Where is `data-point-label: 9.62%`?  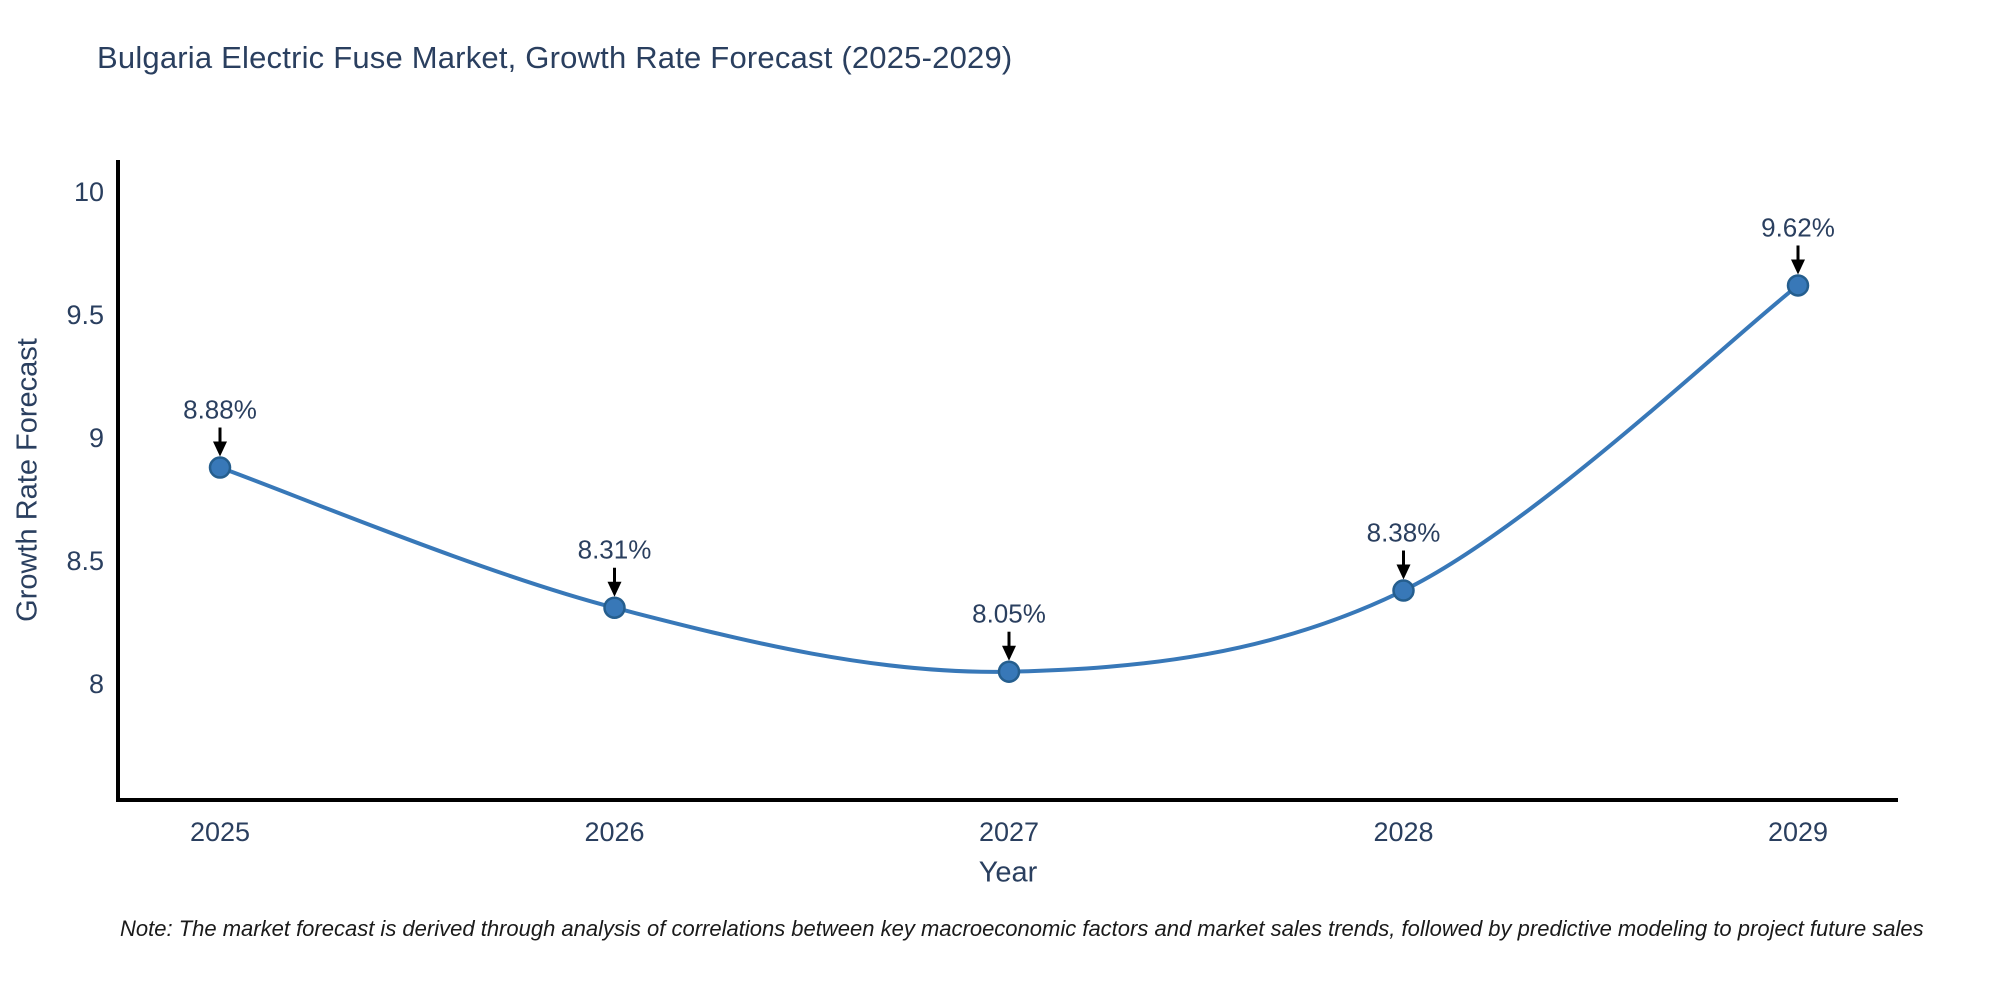 data-point-label: 9.62% is located at coordinates (1798, 227).